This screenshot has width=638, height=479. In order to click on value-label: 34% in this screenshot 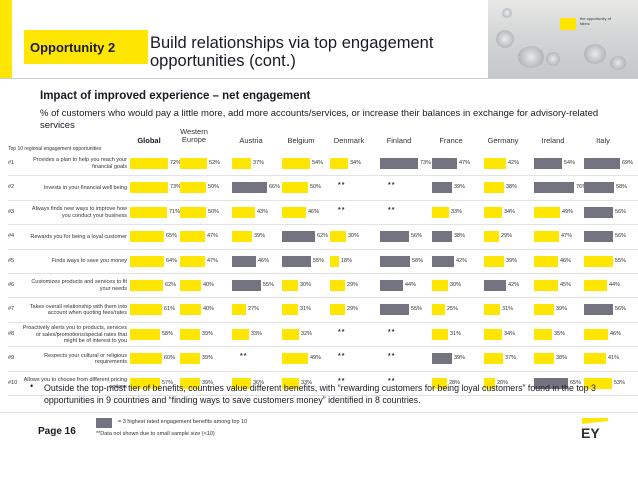, I will do `click(510, 211)`.